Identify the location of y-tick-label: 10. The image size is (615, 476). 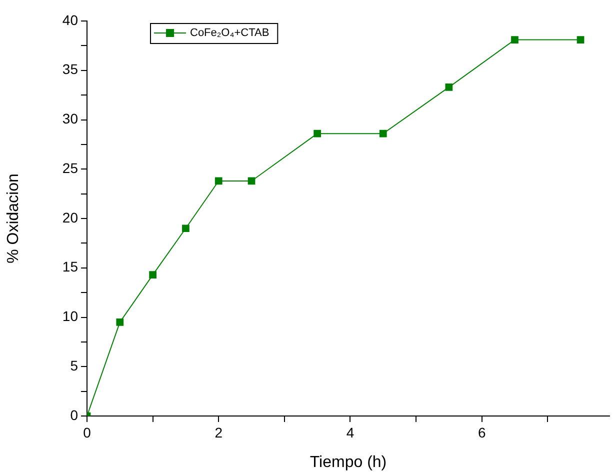
(70, 316).